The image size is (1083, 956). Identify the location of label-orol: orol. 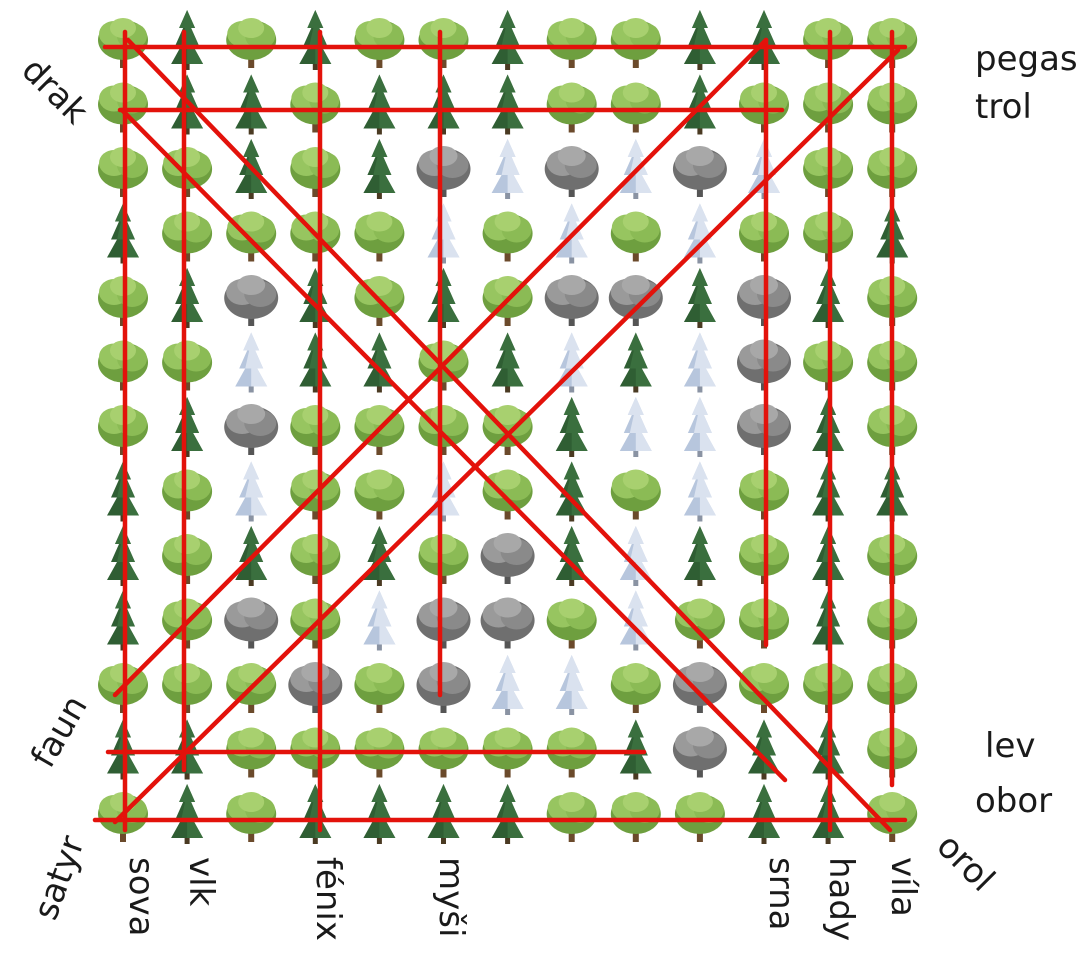
(966, 863).